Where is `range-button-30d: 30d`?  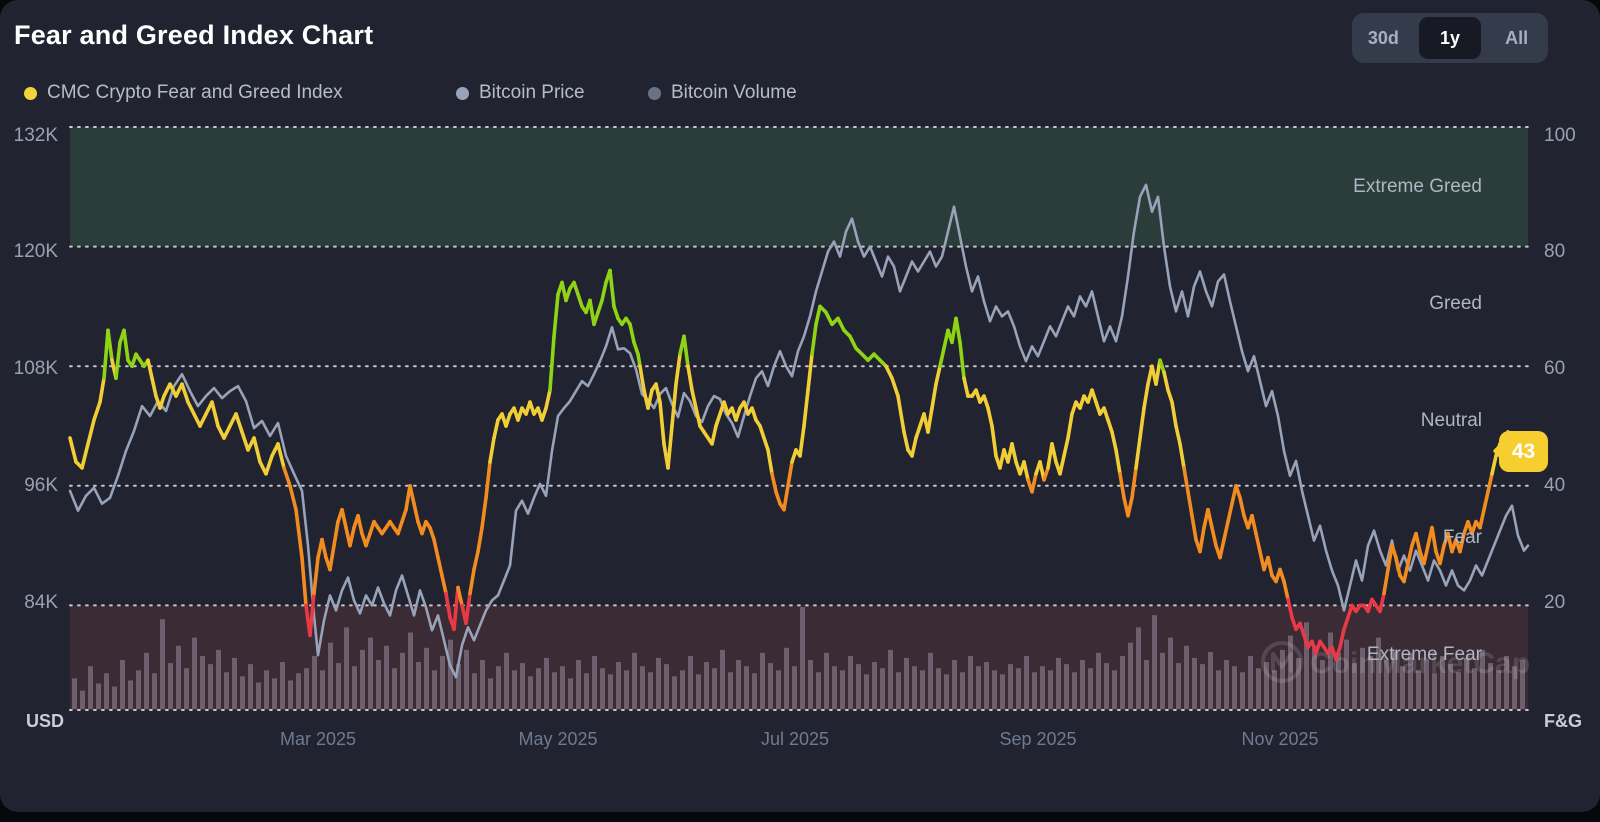 range-button-30d: 30d is located at coordinates (1383, 37).